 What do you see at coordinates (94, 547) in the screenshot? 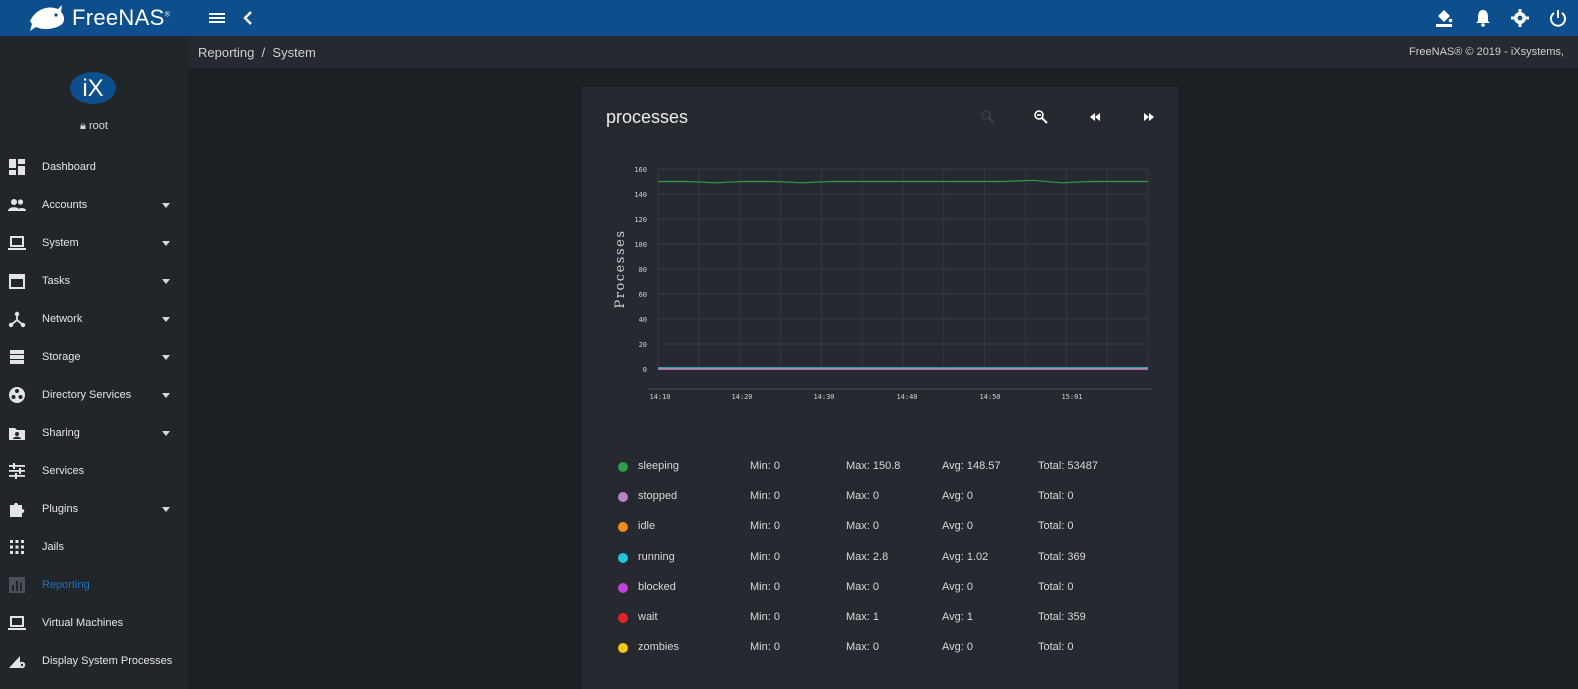
I see `sidebar-item-jails: Jails` at bounding box center [94, 547].